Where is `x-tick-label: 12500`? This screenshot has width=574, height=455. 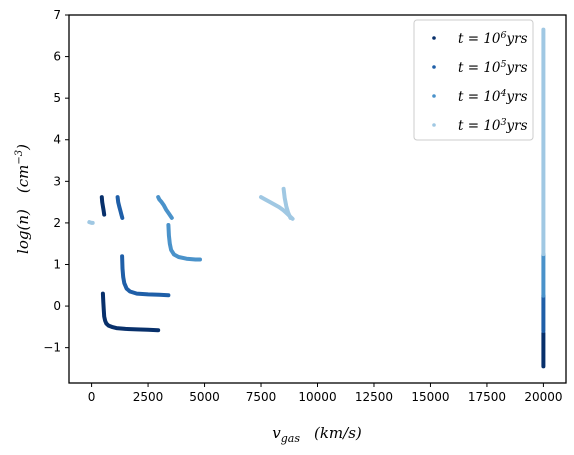 x-tick-label: 12500 is located at coordinates (374, 397).